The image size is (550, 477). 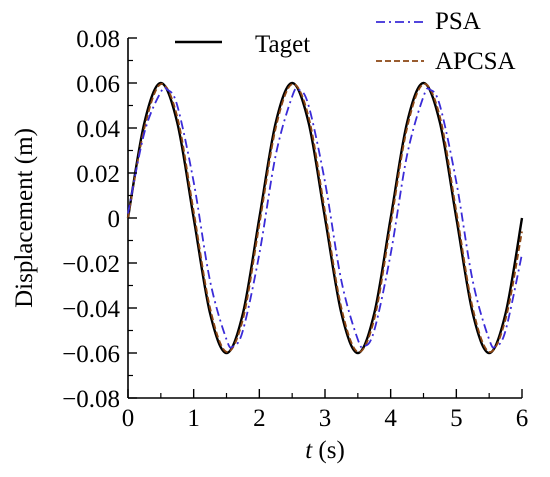 I want to click on y-tick-label: 0, so click(x=114, y=219).